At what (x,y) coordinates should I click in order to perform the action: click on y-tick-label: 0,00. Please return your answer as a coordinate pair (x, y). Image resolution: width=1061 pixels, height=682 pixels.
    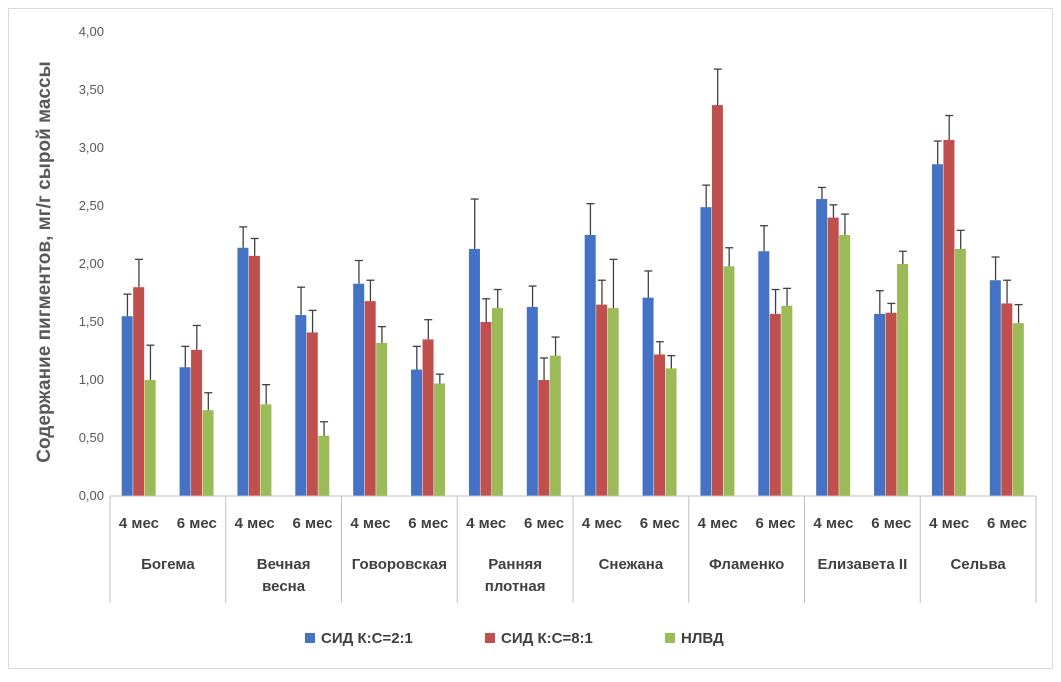
    Looking at the image, I should click on (91, 495).